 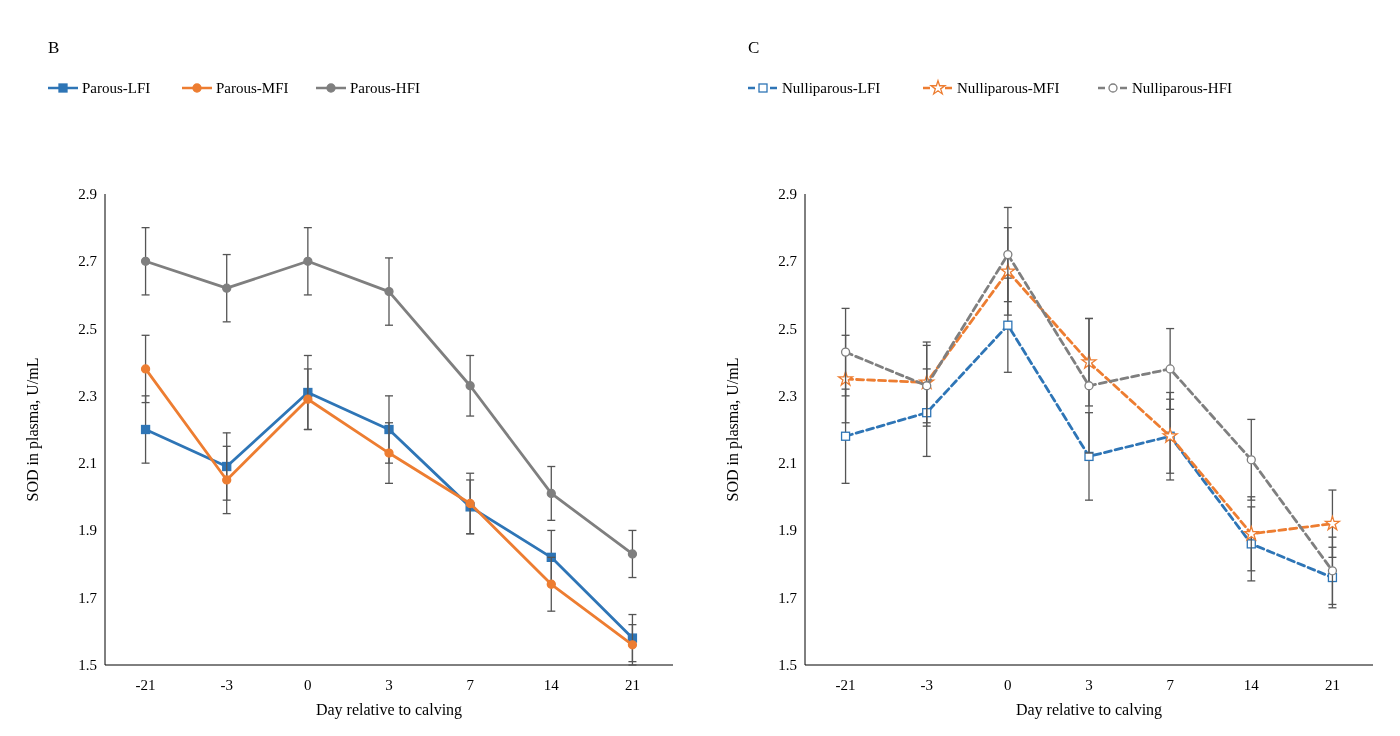 I want to click on chart-title: B, so click(x=54, y=47).